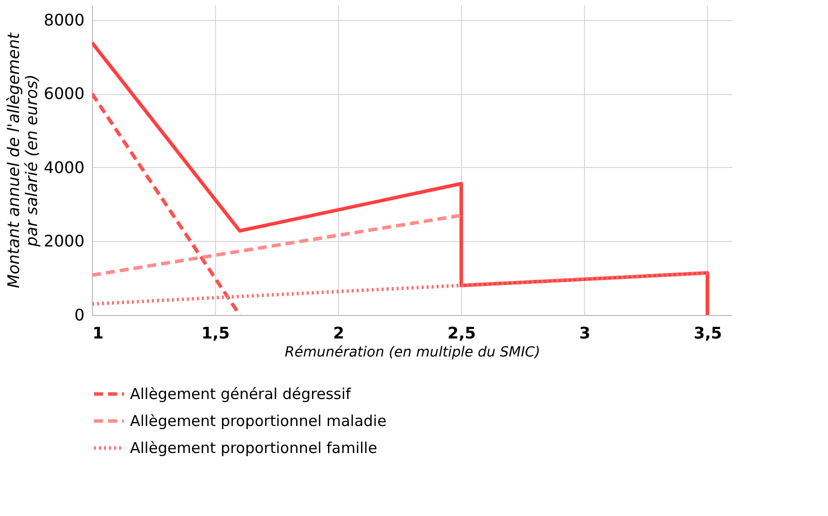 Image resolution: width=828 pixels, height=516 pixels. I want to click on x-tick-label: 2, so click(338, 333).